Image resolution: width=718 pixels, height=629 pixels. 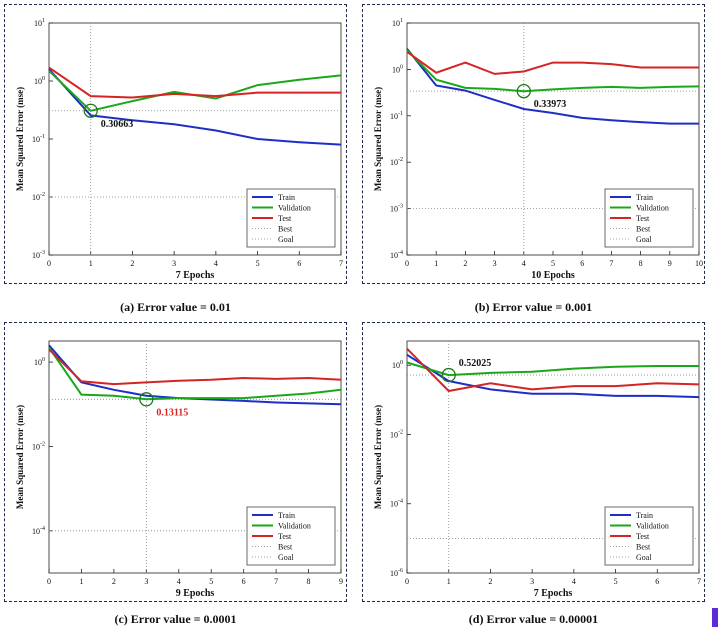 What do you see at coordinates (195, 593) in the screenshot?
I see `x-axis-label: 9 Epochs` at bounding box center [195, 593].